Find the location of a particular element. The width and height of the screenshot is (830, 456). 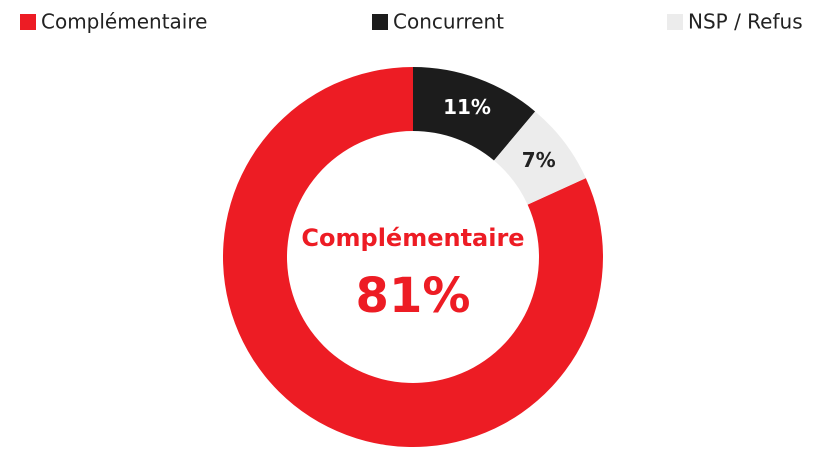

legend-label: Concurrent is located at coordinates (448, 22).